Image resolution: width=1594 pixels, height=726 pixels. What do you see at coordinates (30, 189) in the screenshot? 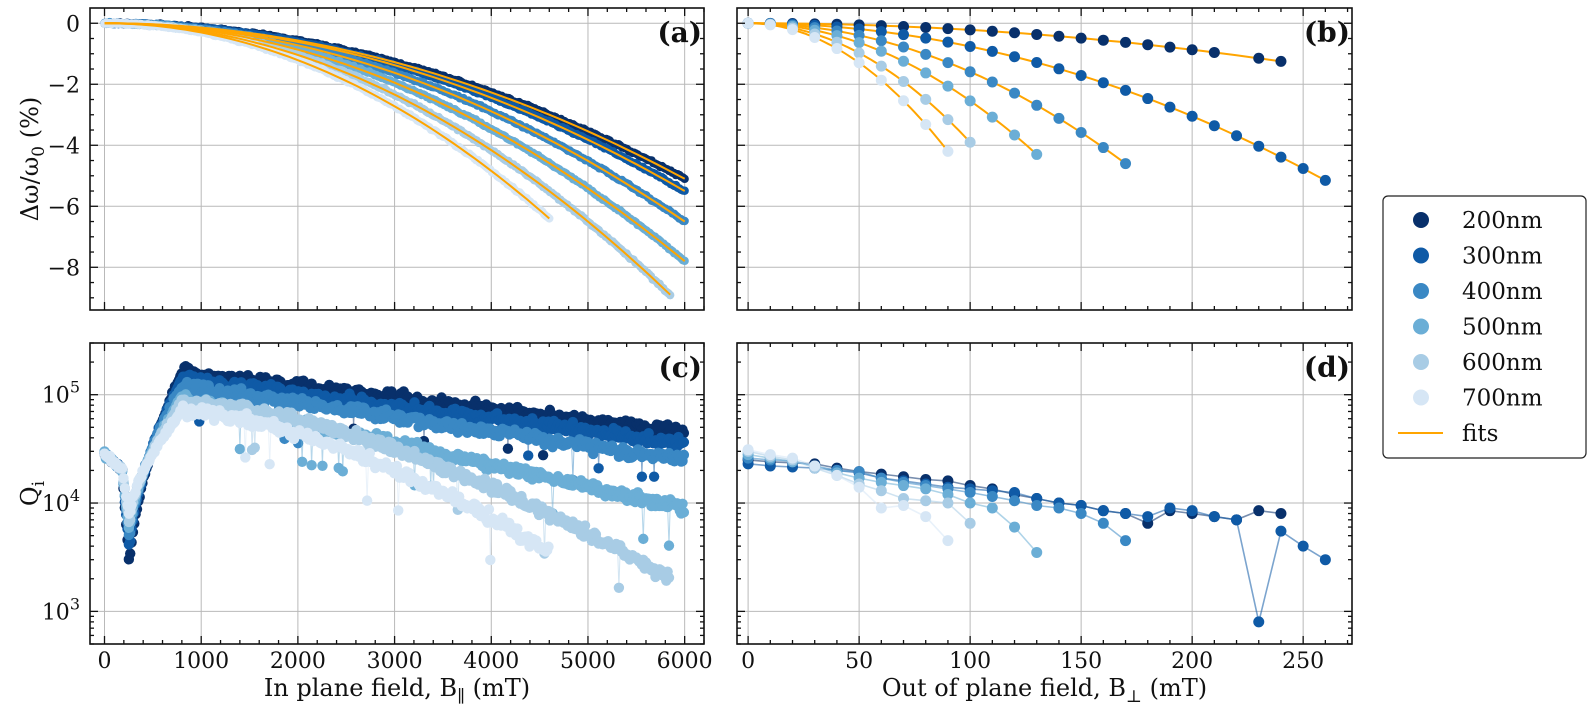
I see `y-axis-label-main: Δω/ω` at bounding box center [30, 189].